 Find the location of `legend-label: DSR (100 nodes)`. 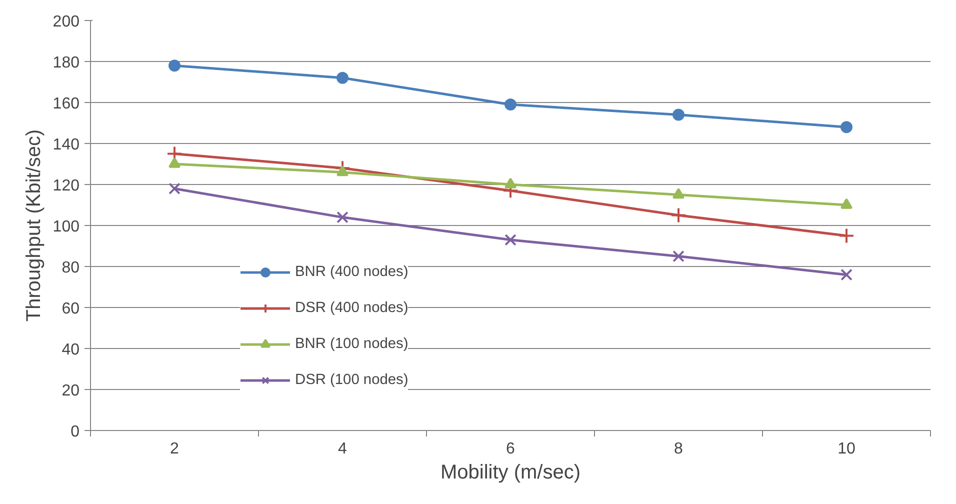

legend-label: DSR (100 nodes) is located at coordinates (351, 380).